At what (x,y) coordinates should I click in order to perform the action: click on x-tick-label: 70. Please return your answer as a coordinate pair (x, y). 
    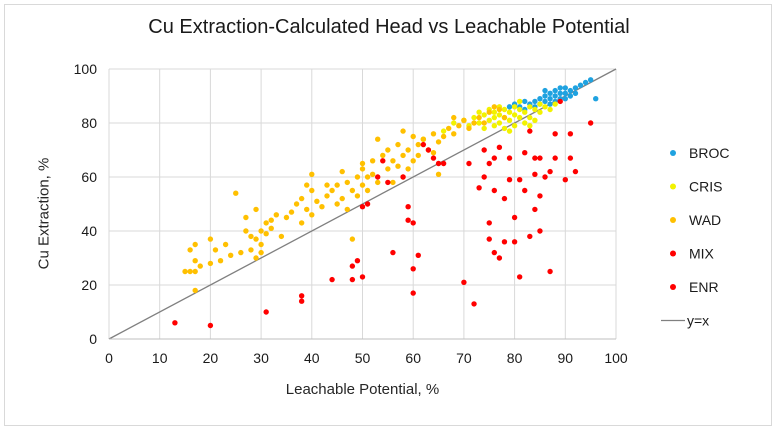
    Looking at the image, I should click on (464, 358).